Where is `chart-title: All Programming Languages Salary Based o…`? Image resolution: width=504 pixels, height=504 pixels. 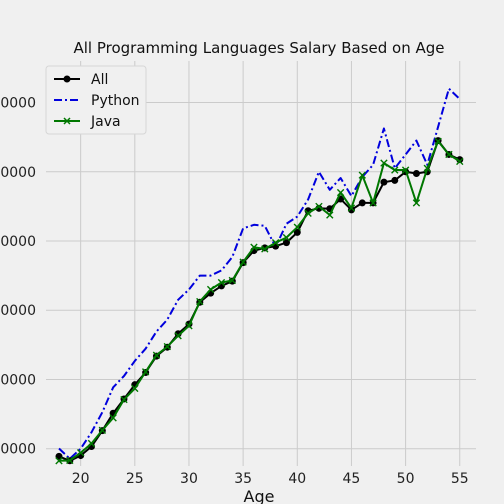 chart-title: All Programming Languages Salary Based o… is located at coordinates (258, 48).